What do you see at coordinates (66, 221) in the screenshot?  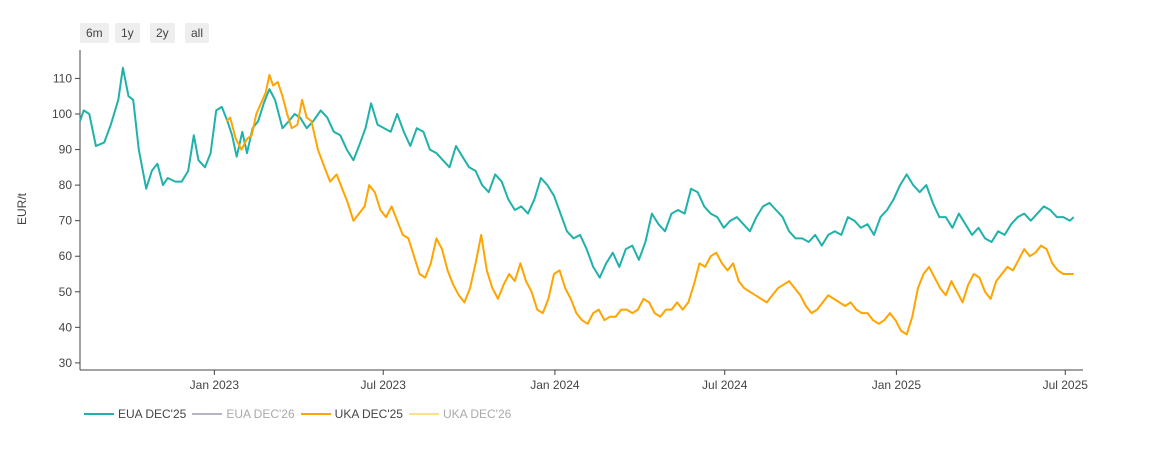 I see `y-tick-label: 70` at bounding box center [66, 221].